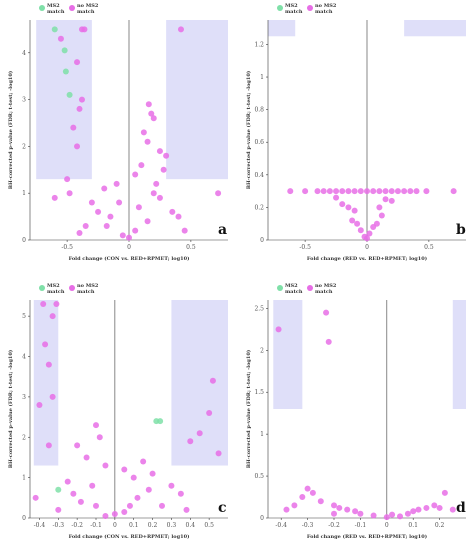  I want to click on x-tick-label: -0.4, so click(40, 525).